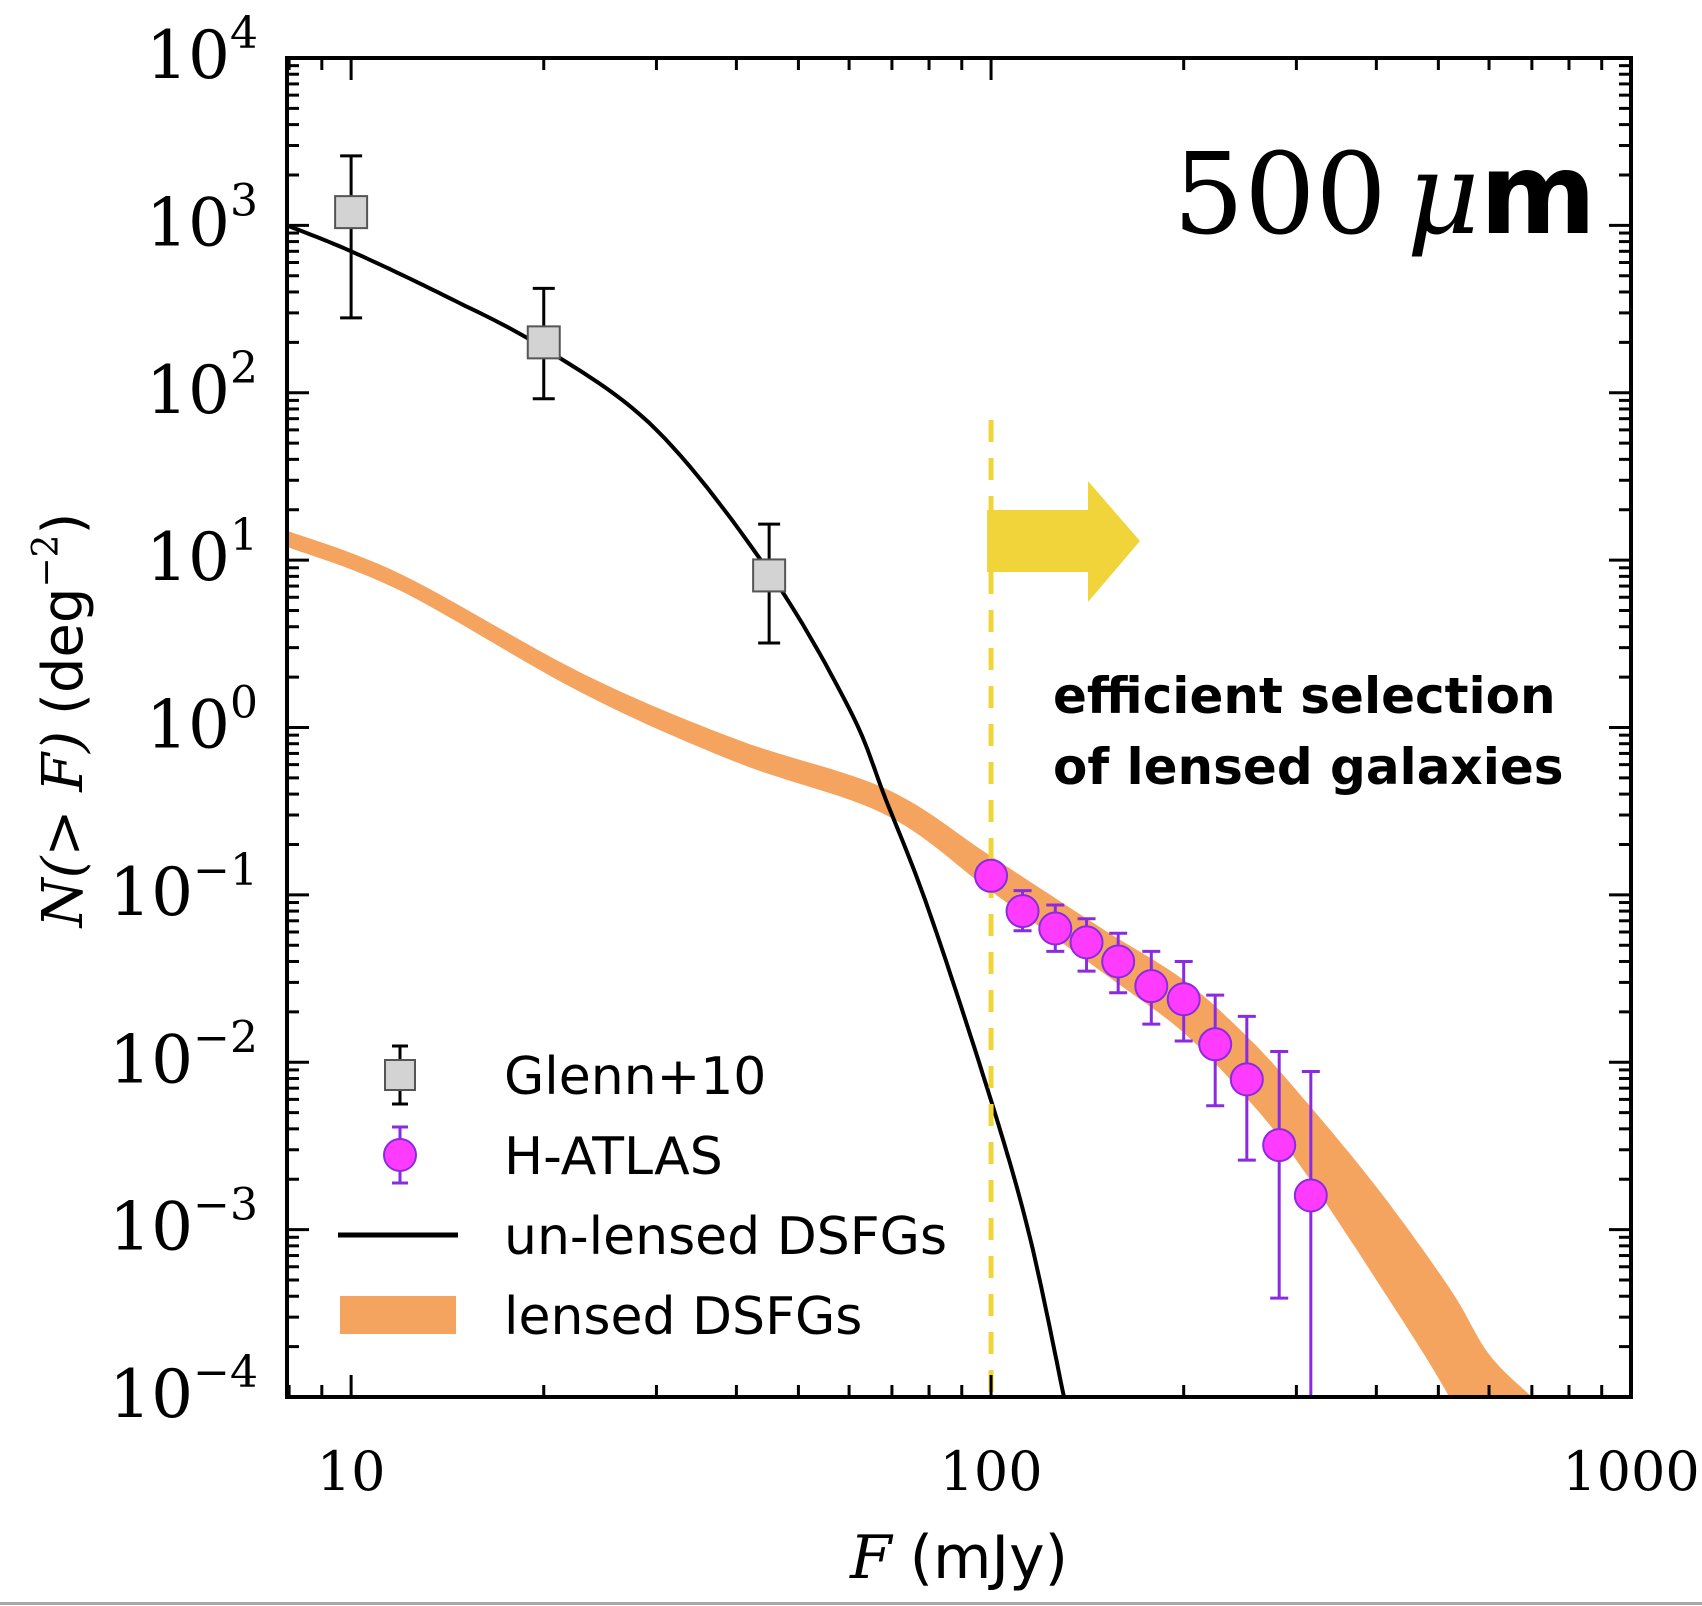 The height and width of the screenshot is (1606, 1702). What do you see at coordinates (183, 888) in the screenshot?
I see `y-tick-label: 10⁻¹` at bounding box center [183, 888].